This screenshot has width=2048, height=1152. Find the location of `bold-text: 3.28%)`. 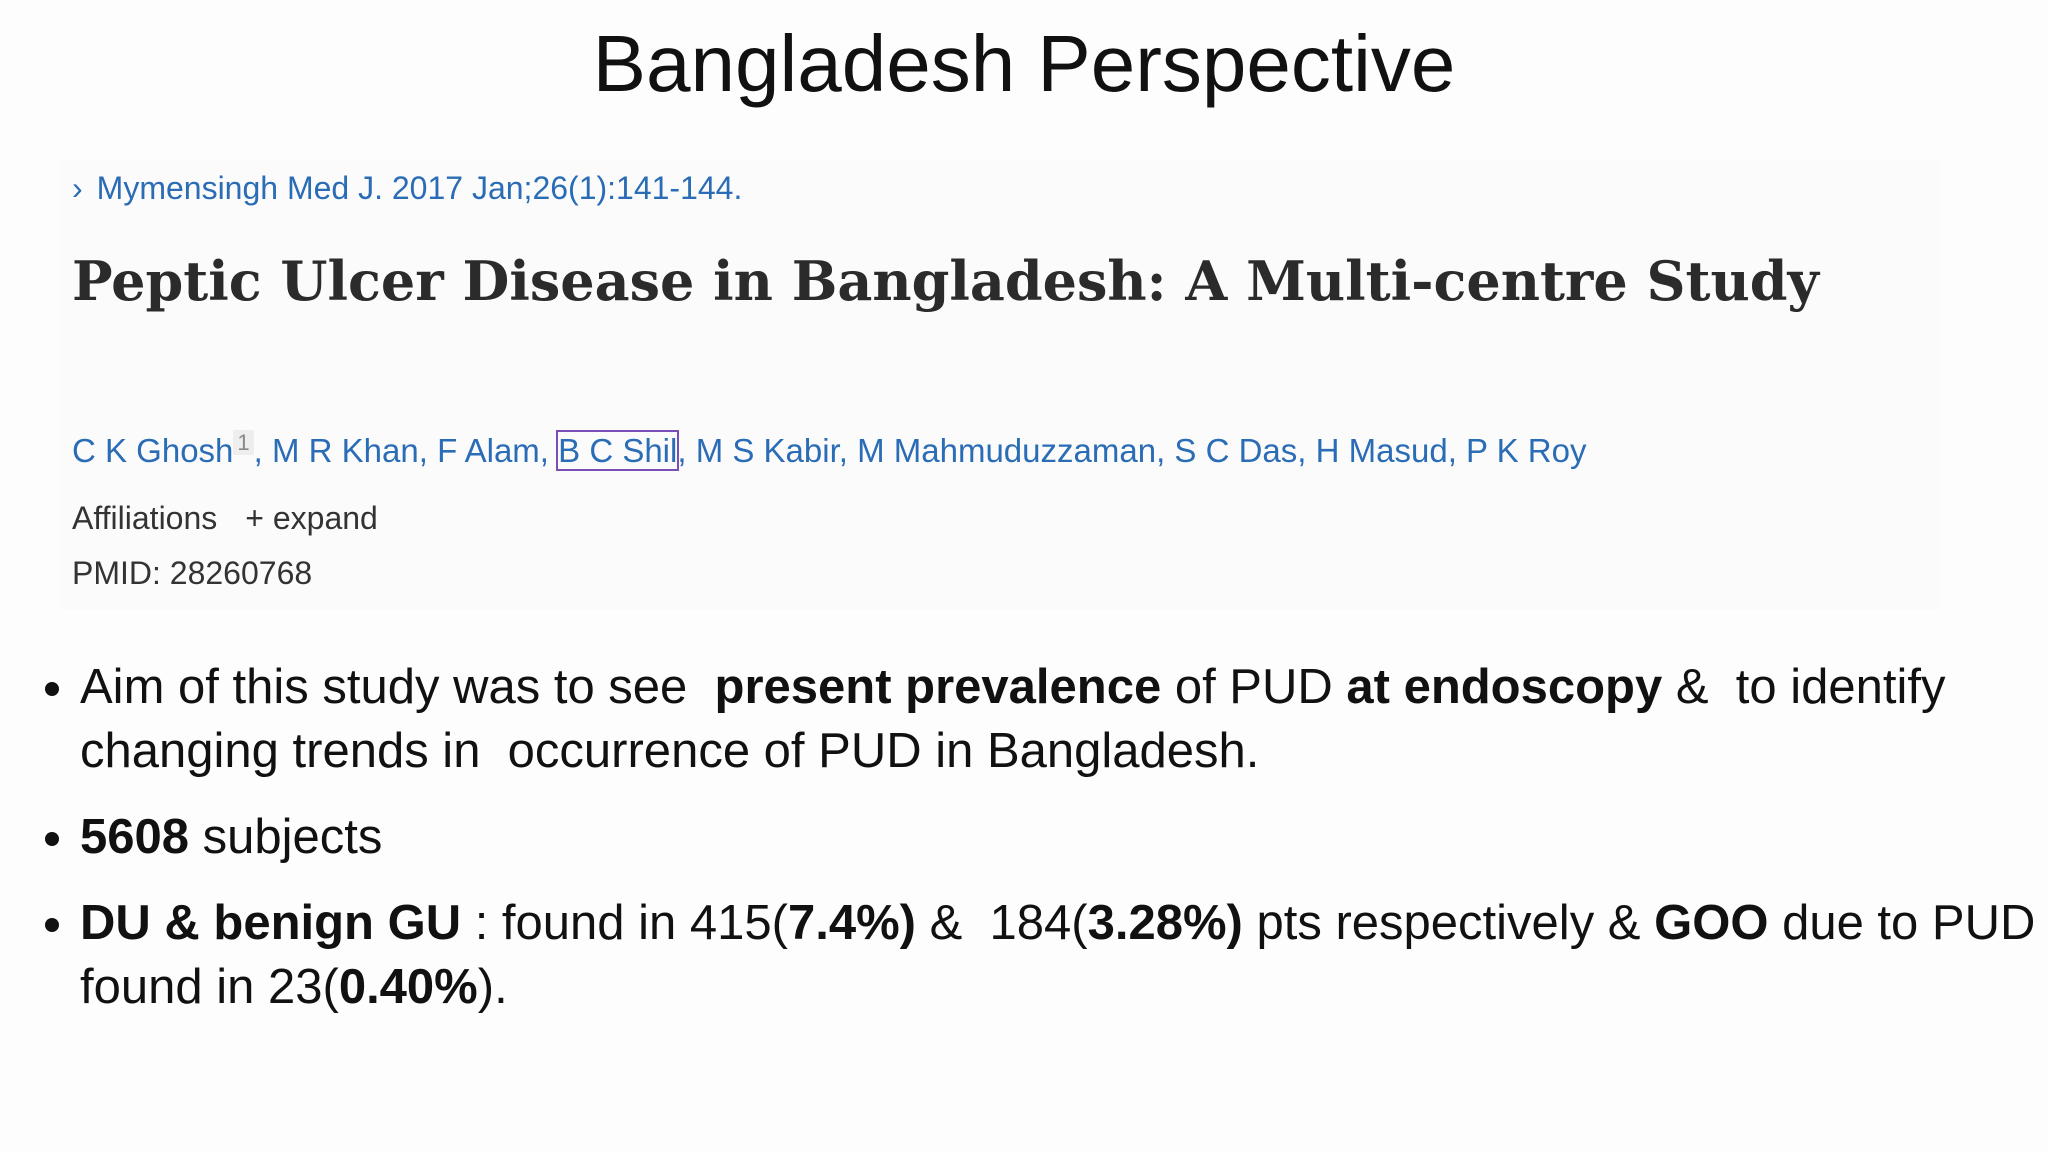

bold-text: 3.28%) is located at coordinates (1165, 923).